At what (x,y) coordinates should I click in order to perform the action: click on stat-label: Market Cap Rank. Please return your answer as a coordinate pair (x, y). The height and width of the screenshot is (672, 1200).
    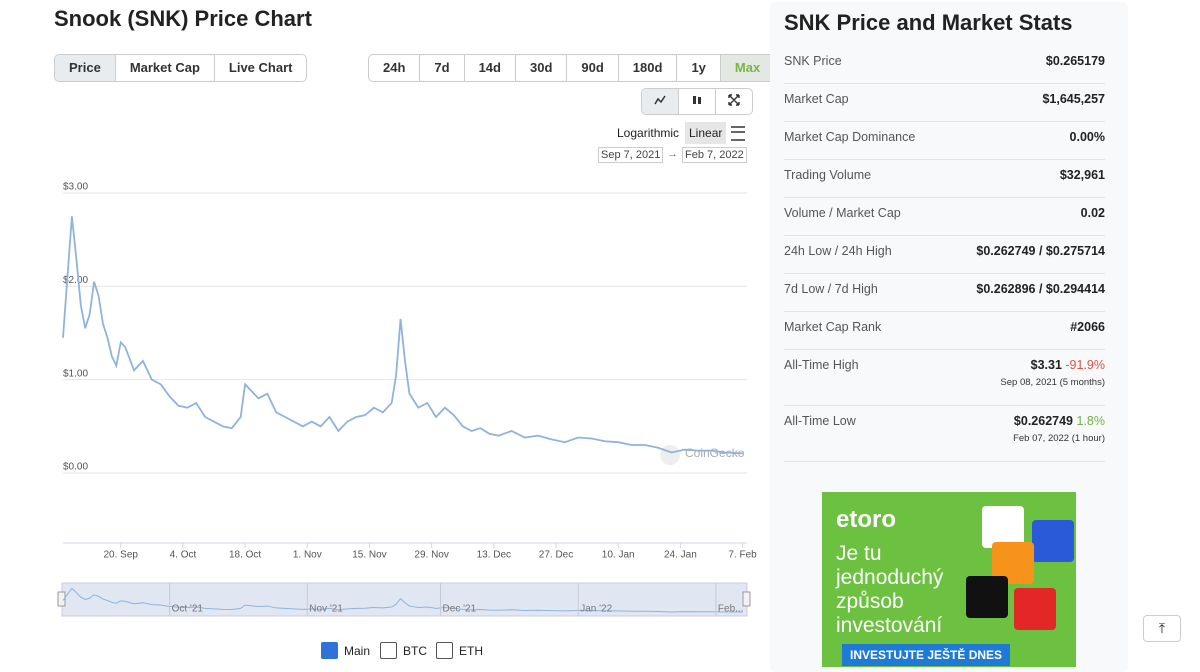
    Looking at the image, I should click on (833, 327).